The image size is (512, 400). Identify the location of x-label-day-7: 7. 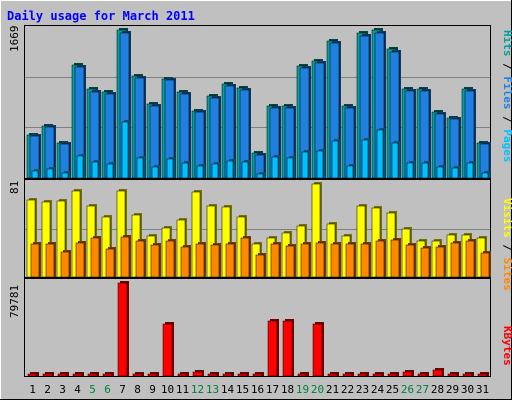
(122, 389).